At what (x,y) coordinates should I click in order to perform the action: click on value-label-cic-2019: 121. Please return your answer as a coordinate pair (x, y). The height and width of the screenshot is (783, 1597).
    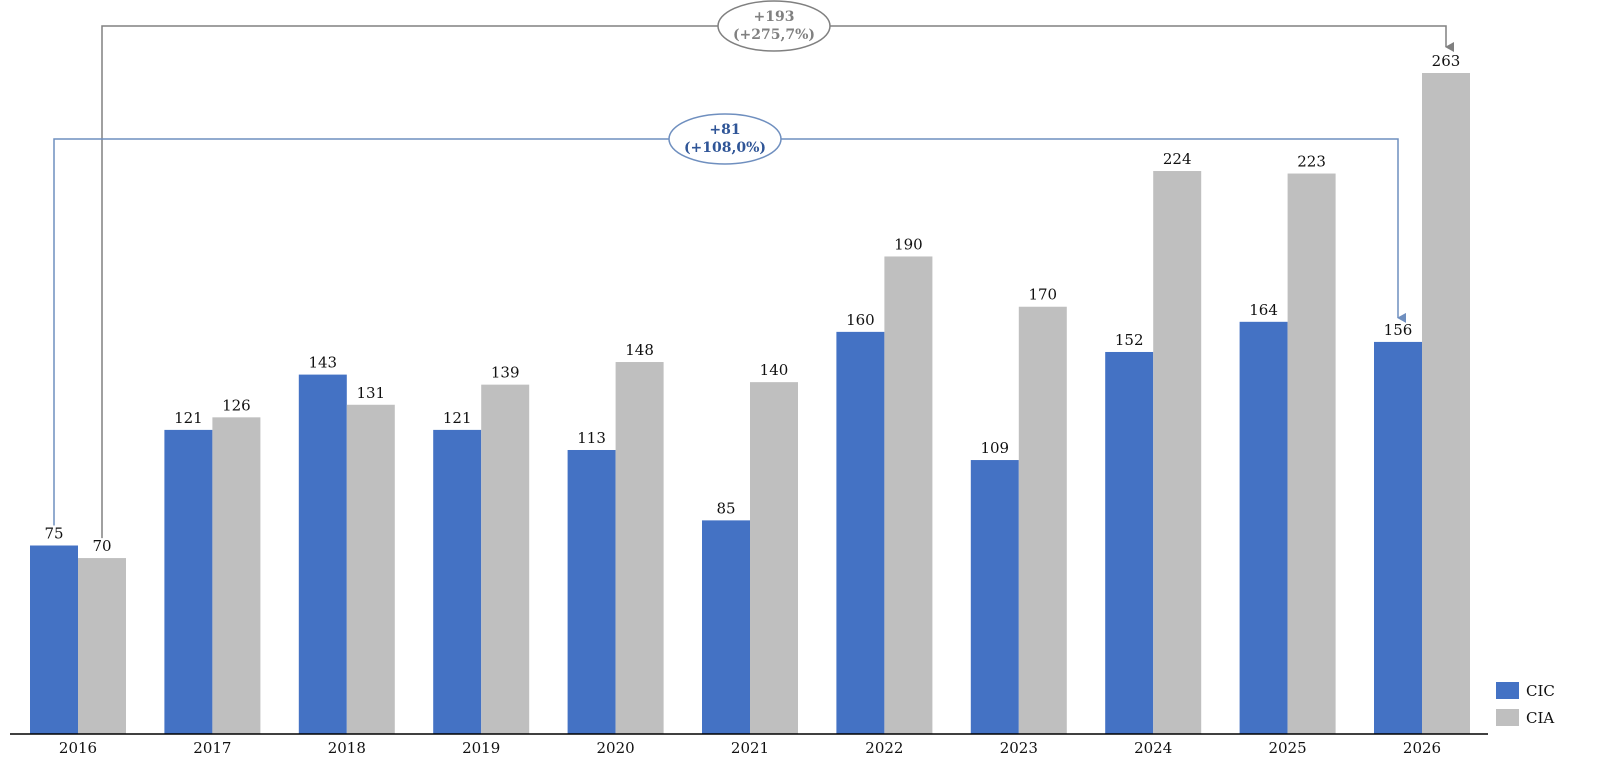
    Looking at the image, I should click on (457, 418).